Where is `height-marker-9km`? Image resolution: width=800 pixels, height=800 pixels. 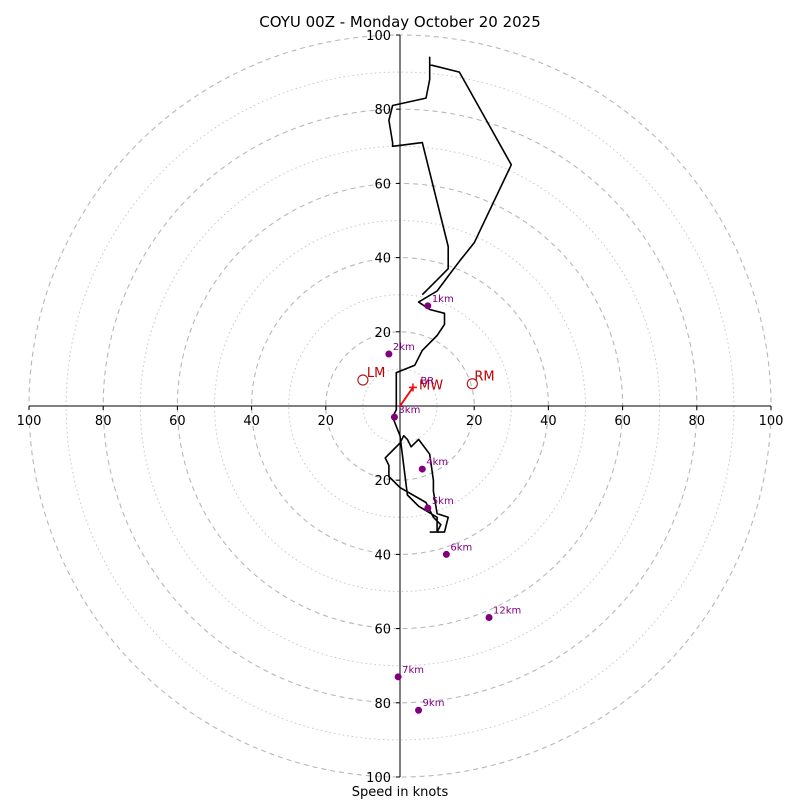
height-marker-9km is located at coordinates (419, 710).